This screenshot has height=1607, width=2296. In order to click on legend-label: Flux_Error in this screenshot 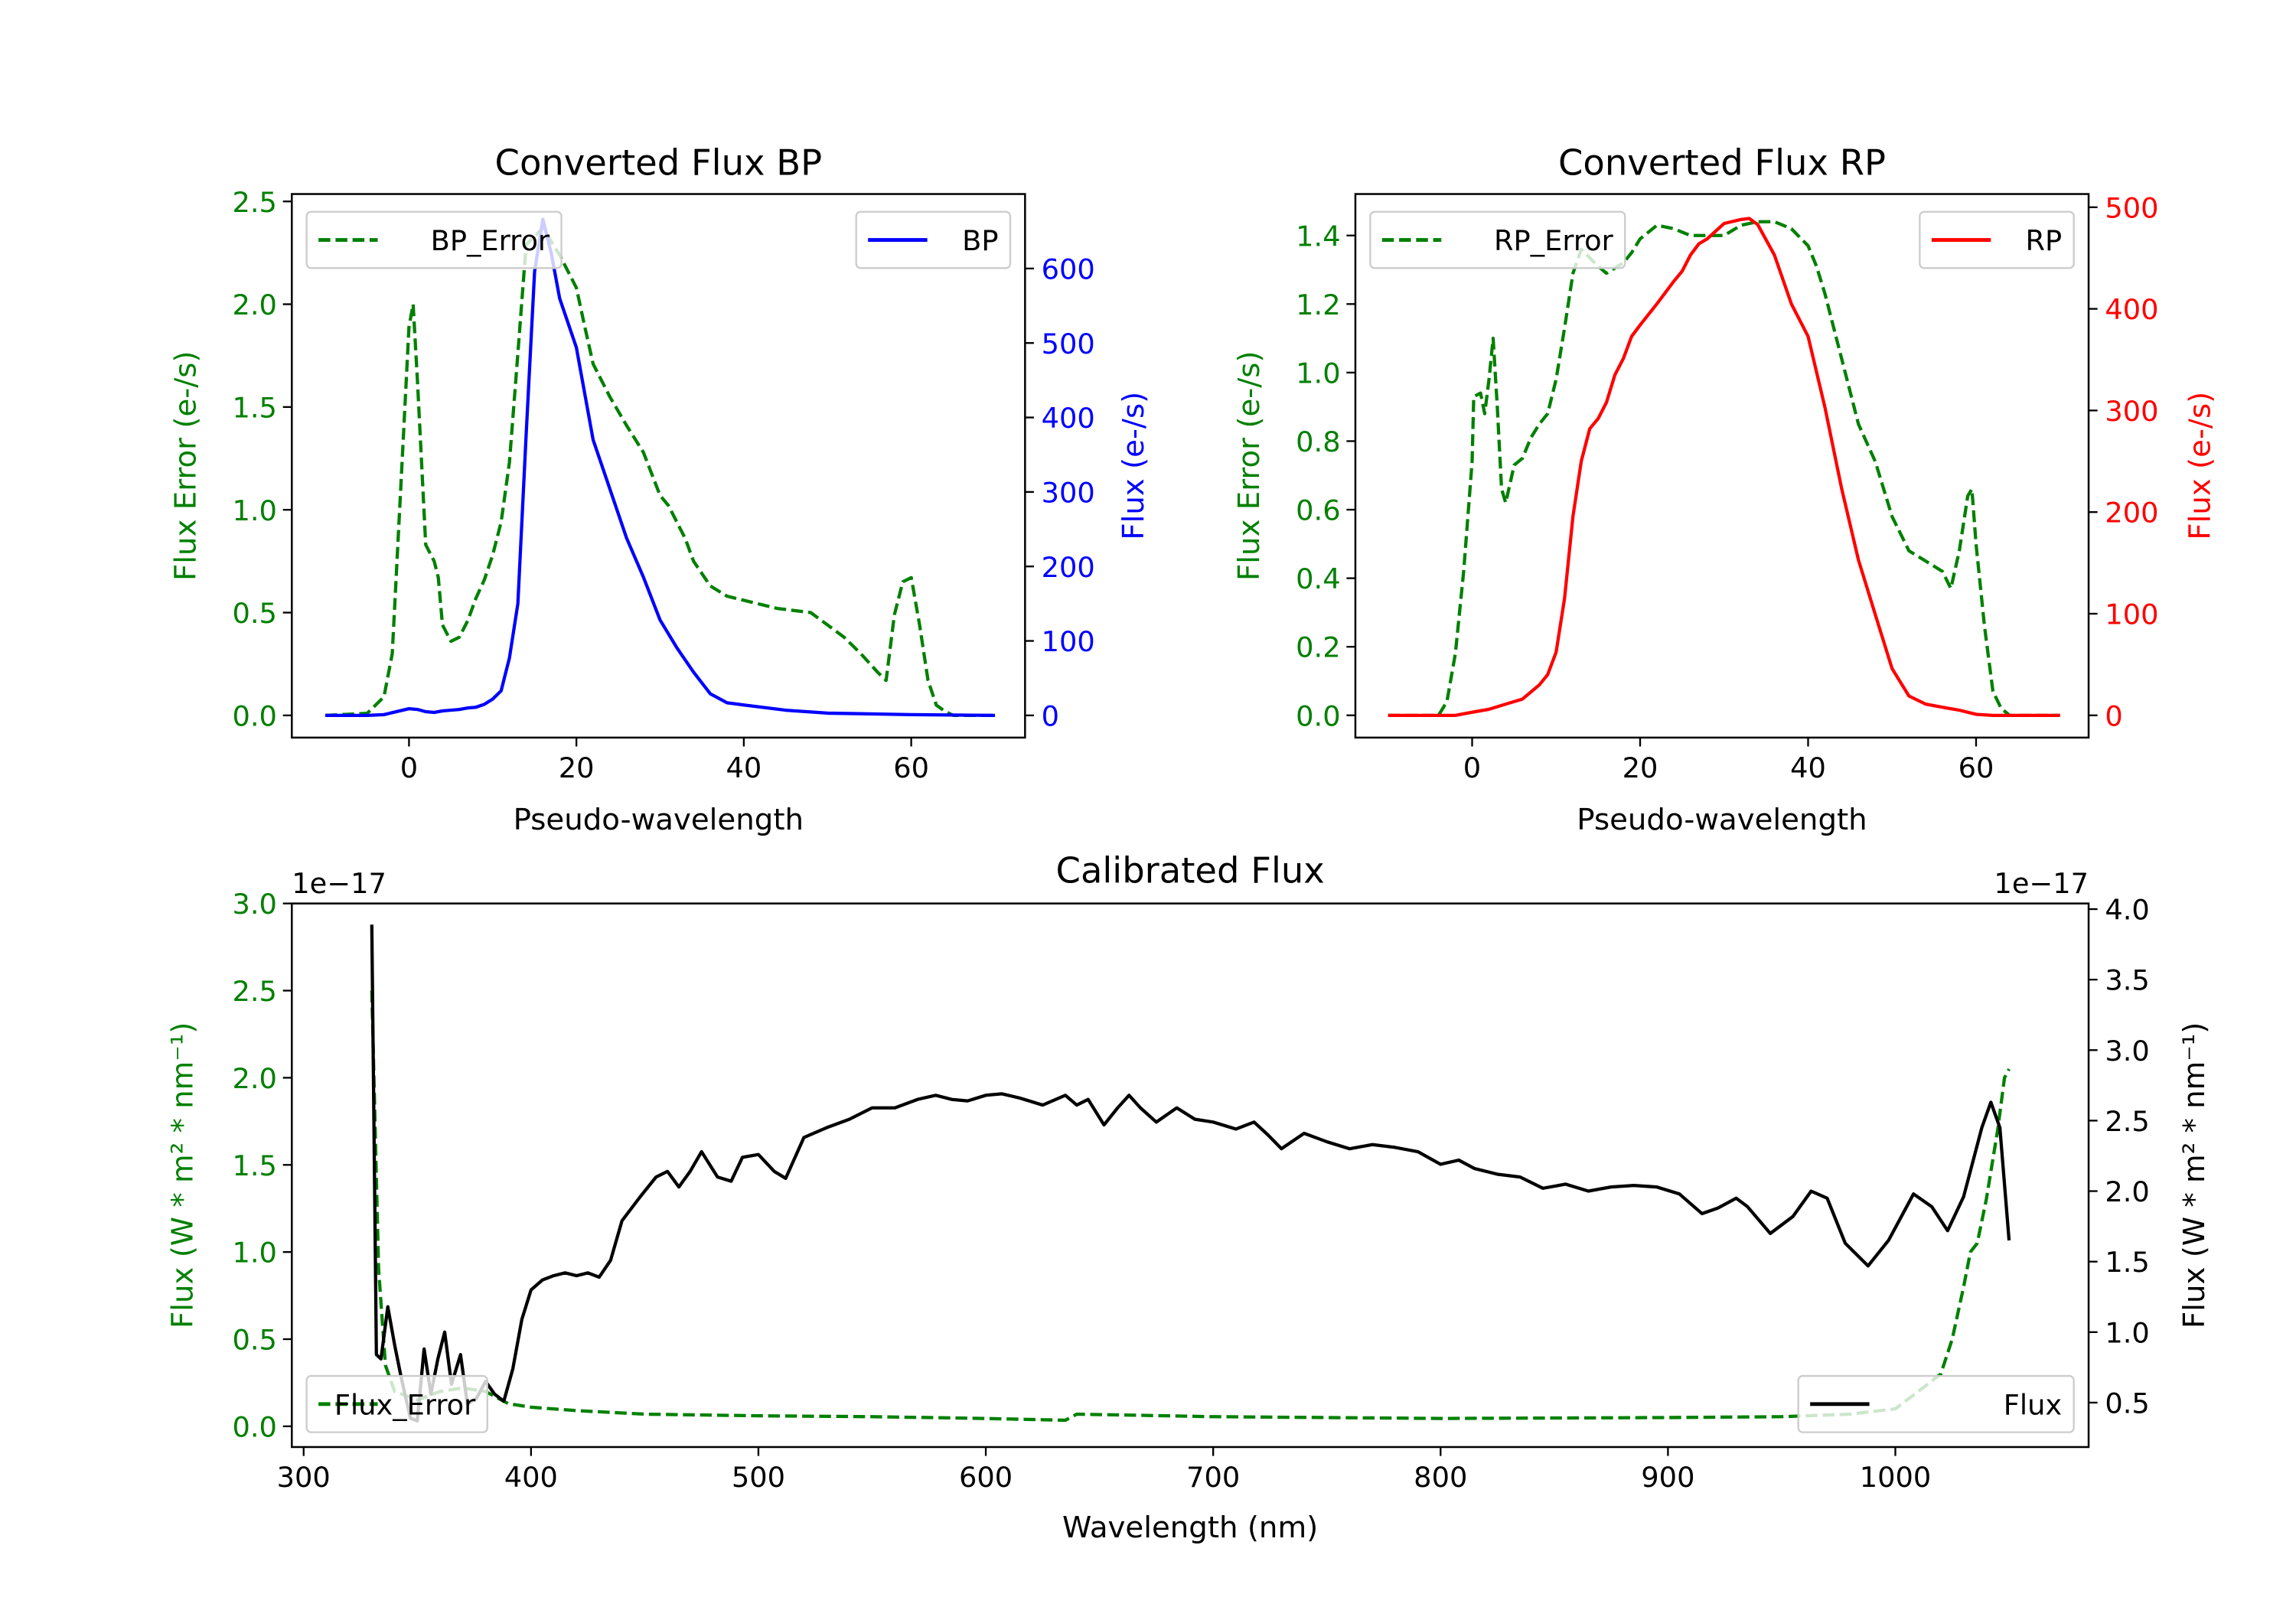, I will do `click(405, 1404)`.